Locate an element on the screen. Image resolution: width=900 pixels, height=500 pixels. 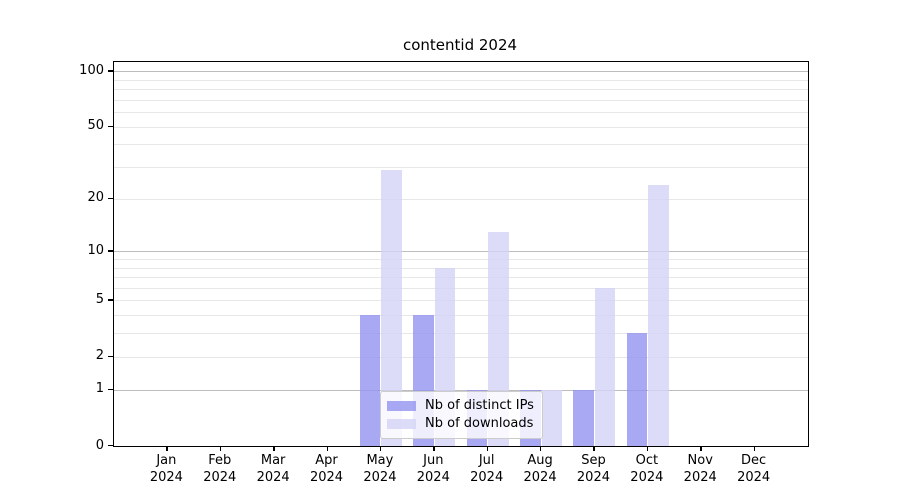
x-tick-label-Dec: Dec 2024 is located at coordinates (754, 469).